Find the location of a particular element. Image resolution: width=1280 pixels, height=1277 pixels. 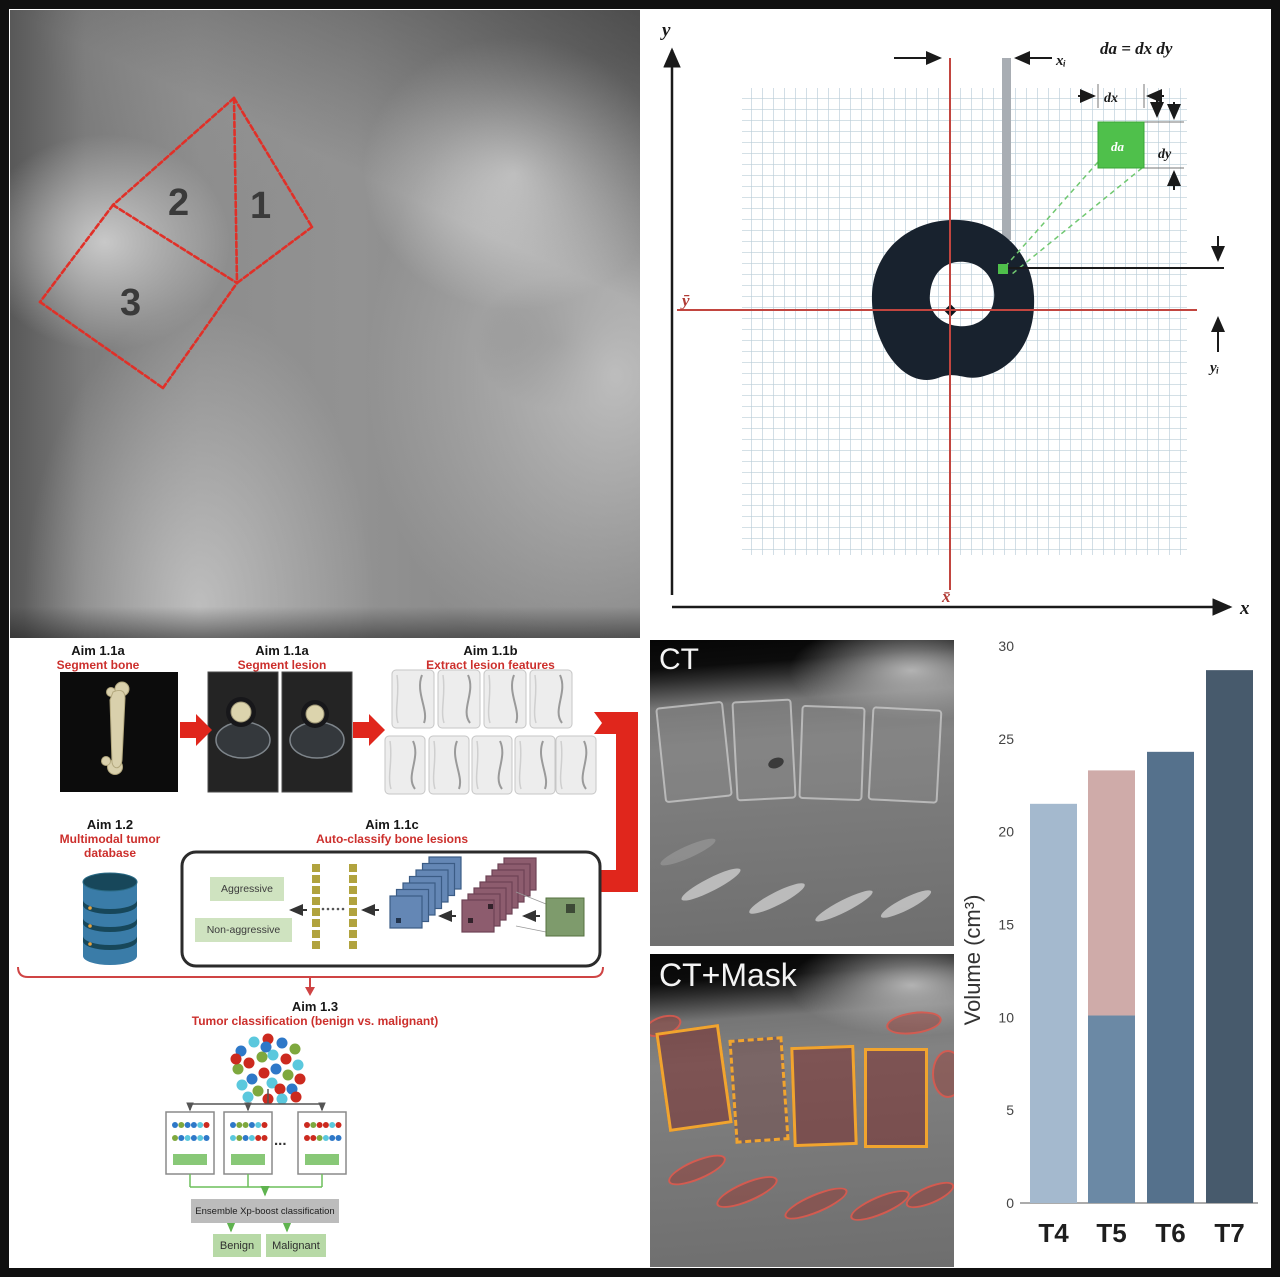

xray-annotation-overlay: 1 2 3 is located at coordinates (176, 243).